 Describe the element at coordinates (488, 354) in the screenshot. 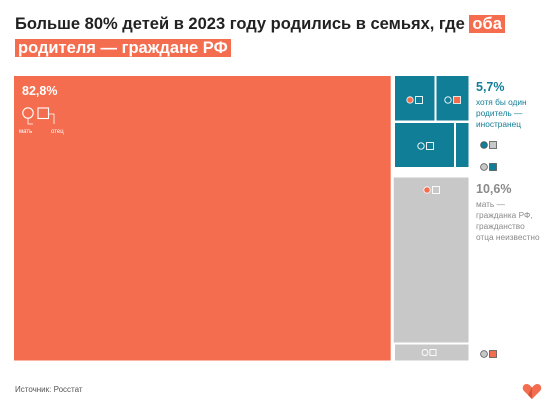

I see `legend-icon-unknown` at that location.